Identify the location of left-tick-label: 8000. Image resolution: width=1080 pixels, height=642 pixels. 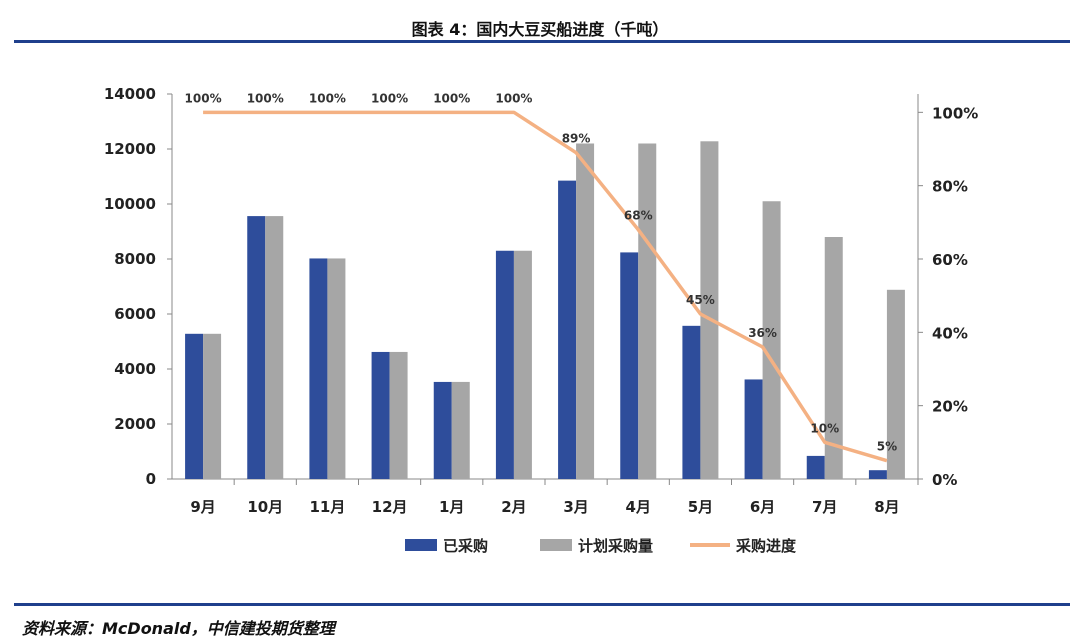
(135, 259).